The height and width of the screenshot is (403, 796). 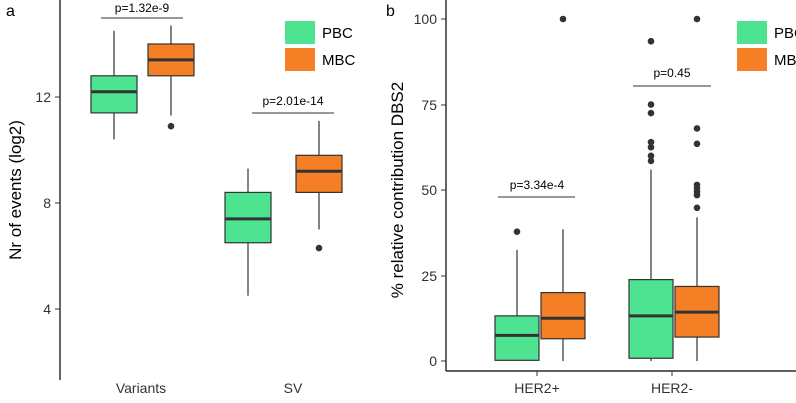 I want to click on pvalue-label: p=0.45, so click(x=671, y=73).